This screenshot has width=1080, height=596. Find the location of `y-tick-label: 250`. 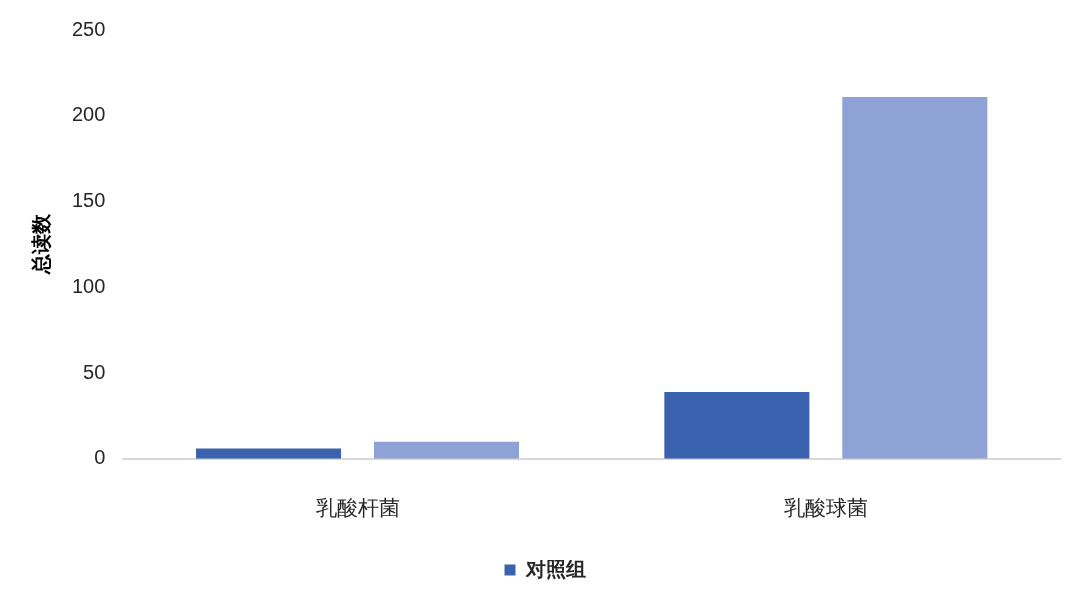

y-tick-label: 250 is located at coordinates (88, 28).